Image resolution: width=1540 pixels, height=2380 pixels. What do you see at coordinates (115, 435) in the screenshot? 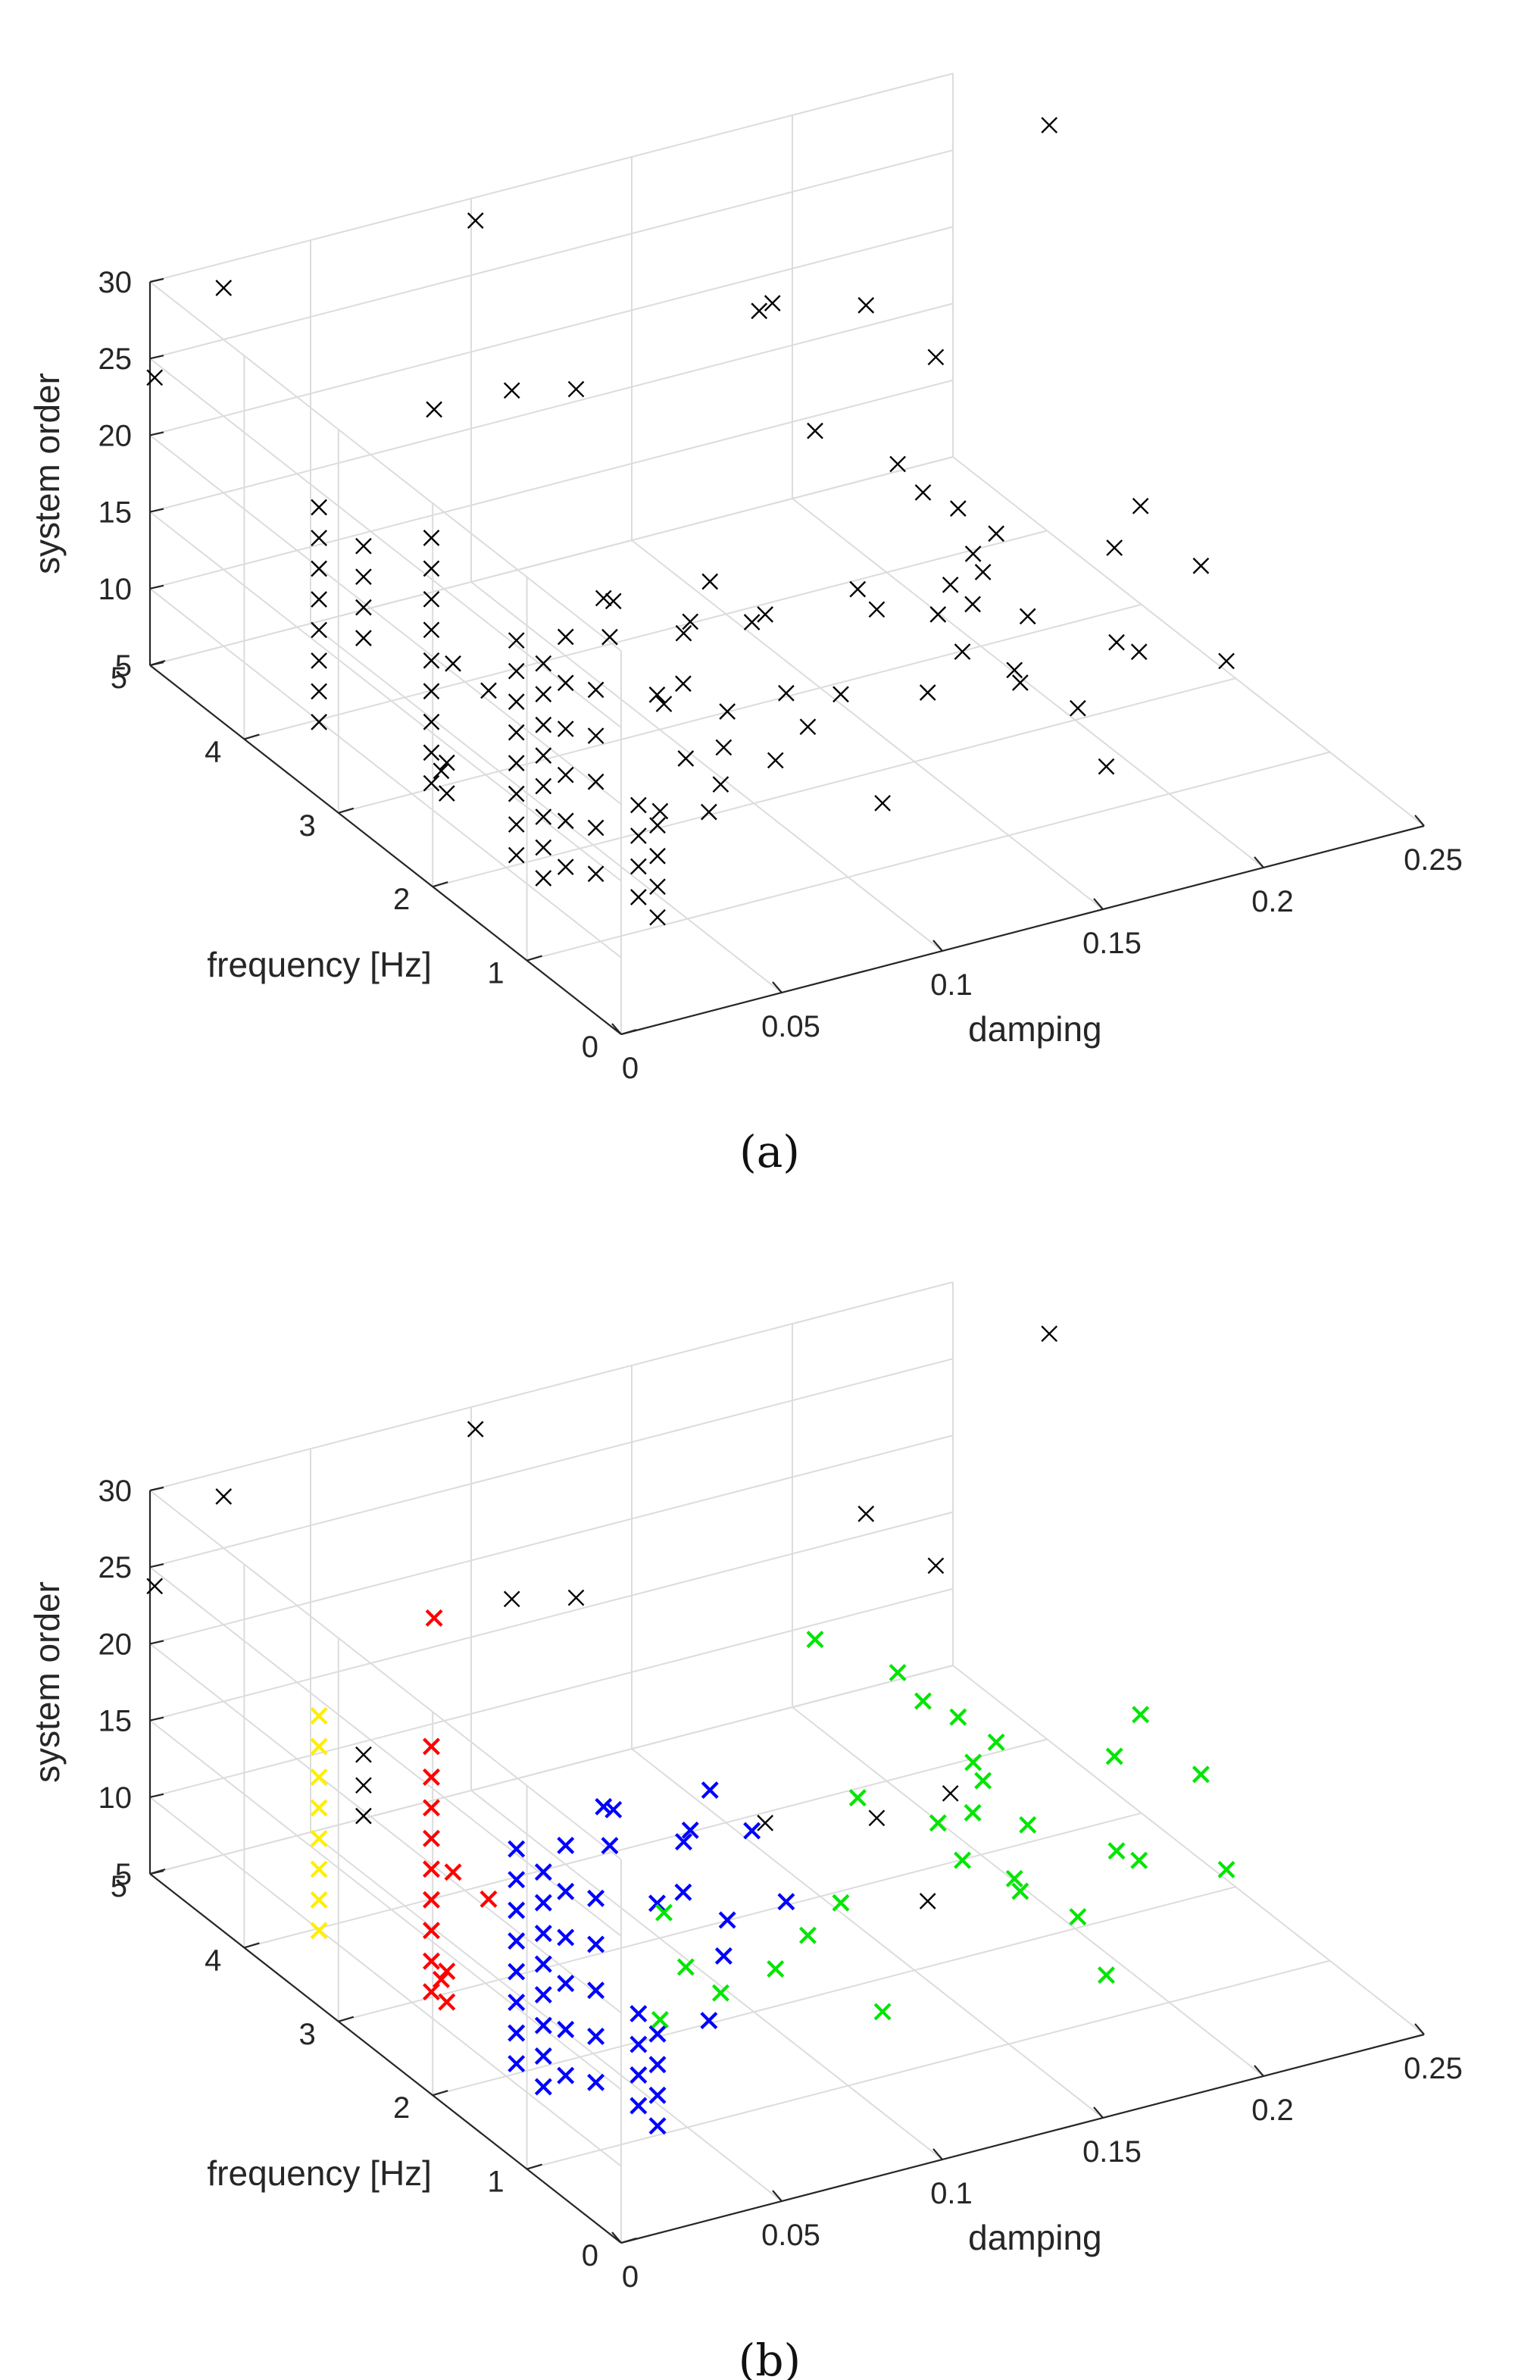
I see `z-tick-label: 20` at bounding box center [115, 435].